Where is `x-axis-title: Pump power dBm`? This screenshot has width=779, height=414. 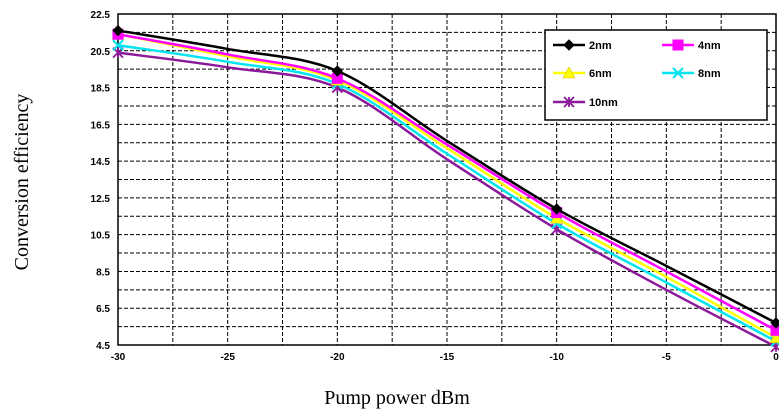
x-axis-title: Pump power dBm is located at coordinates (397, 398).